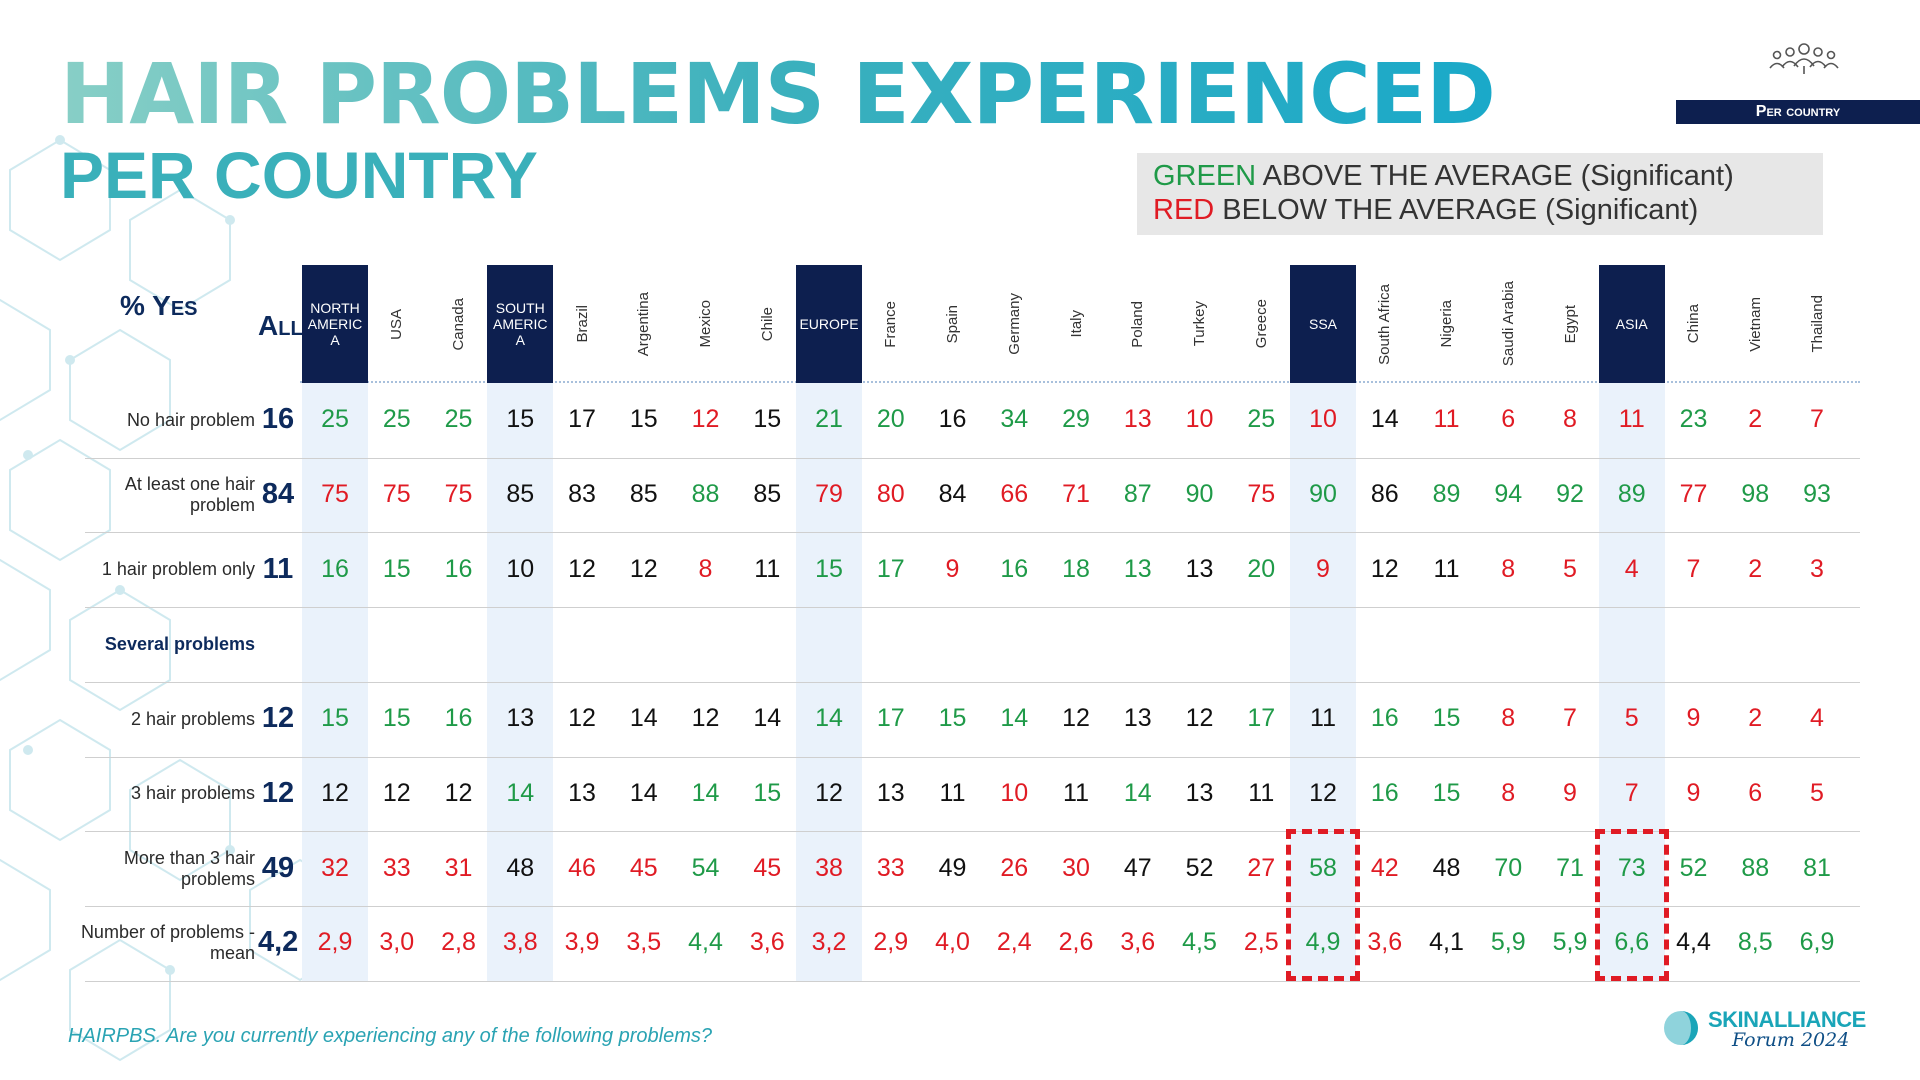 The image size is (1920, 1080). Describe the element at coordinates (1508, 867) in the screenshot. I see `table-cell: 70` at that location.